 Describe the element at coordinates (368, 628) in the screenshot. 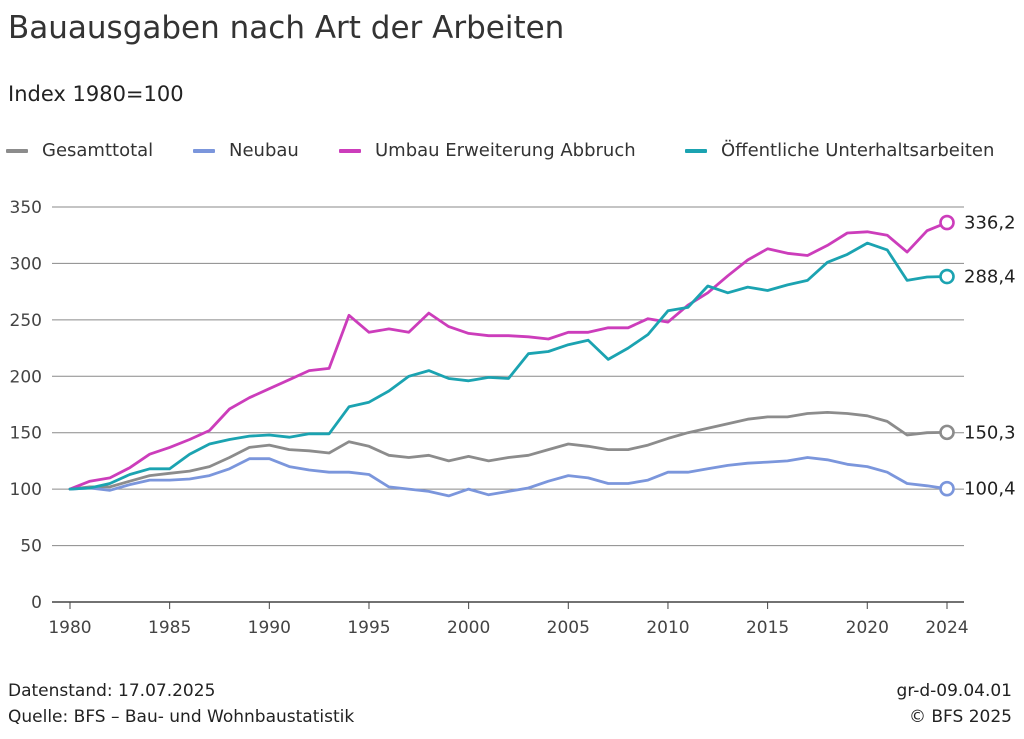

I see `x-tick-label-1995: 1995` at that location.